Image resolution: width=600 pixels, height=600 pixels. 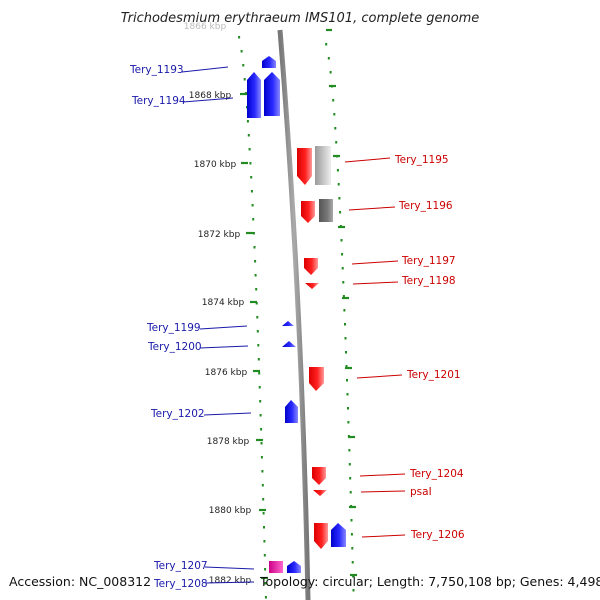 I want to click on tick-label: 1870 kbp, so click(x=215, y=165).